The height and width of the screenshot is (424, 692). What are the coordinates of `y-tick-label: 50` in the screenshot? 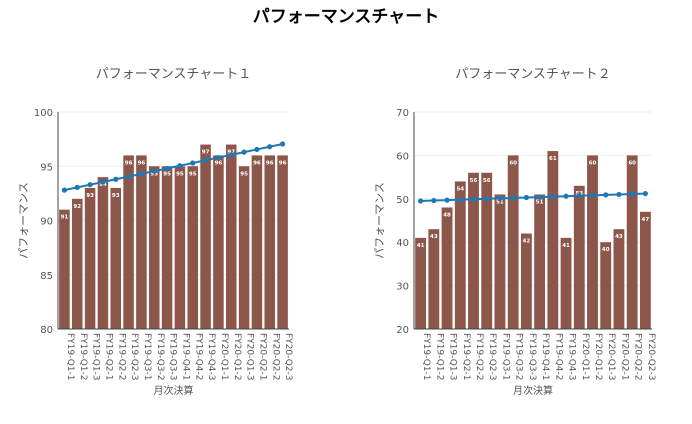 It's located at (402, 200).